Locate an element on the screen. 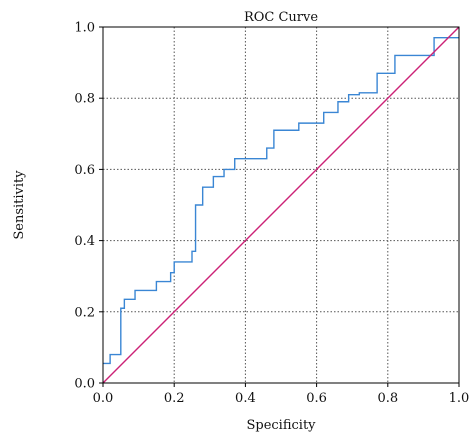 This screenshot has height=440, width=475. y-axis-title: Sensitivity is located at coordinates (19, 205).